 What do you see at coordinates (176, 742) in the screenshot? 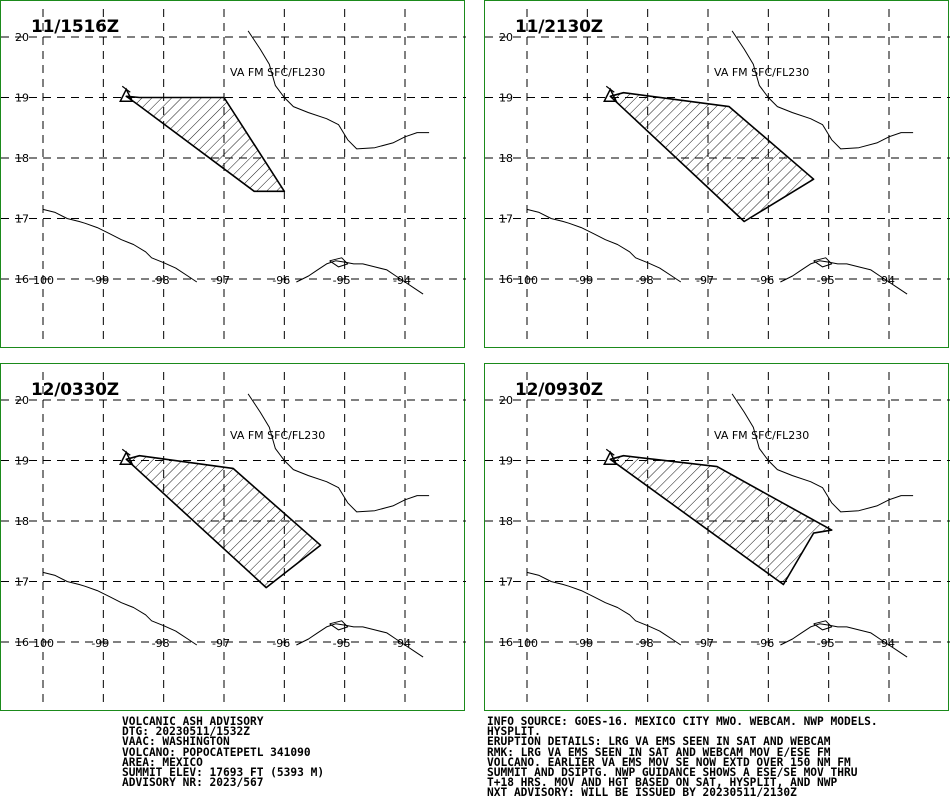
I see `advisory-line: VAAC: WASHINGTON` at bounding box center [176, 742].